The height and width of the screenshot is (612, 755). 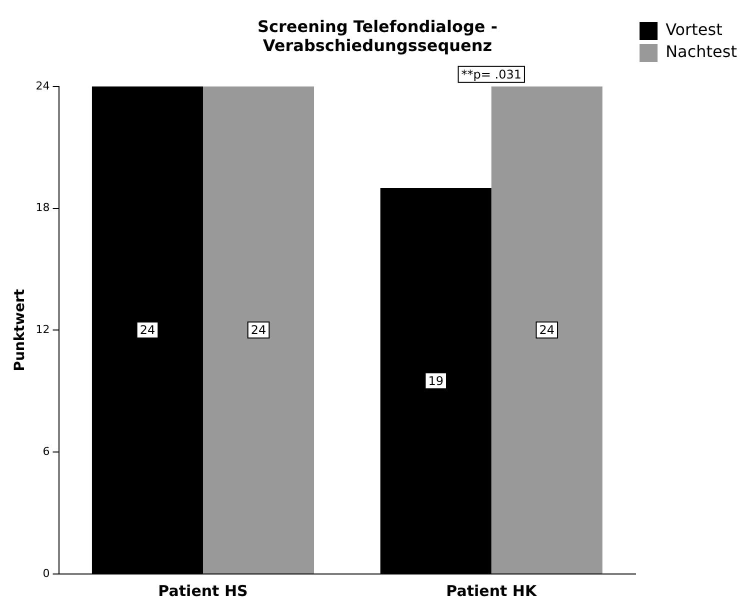 I want to click on x-tick-label: Patient HK, so click(x=492, y=591).